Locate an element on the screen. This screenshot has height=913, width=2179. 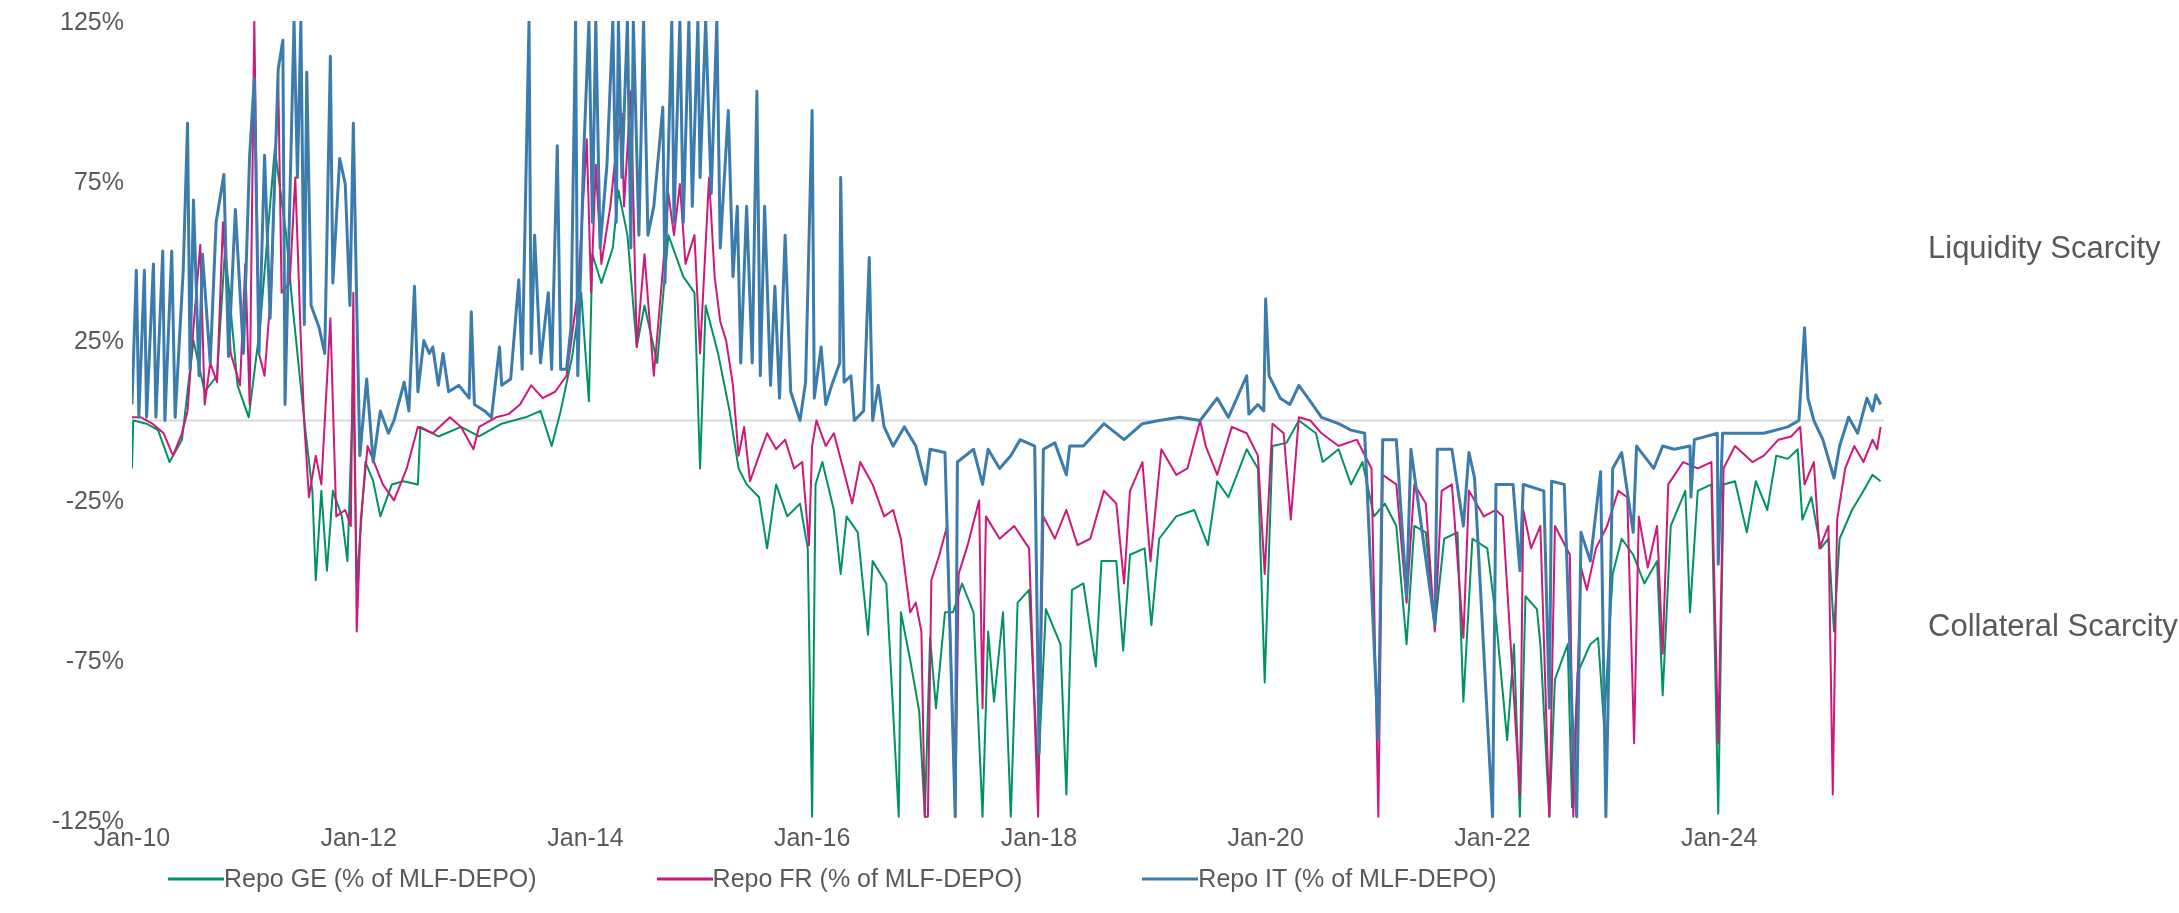
text: Collateral Scarcity is located at coordinates (2053, 626).